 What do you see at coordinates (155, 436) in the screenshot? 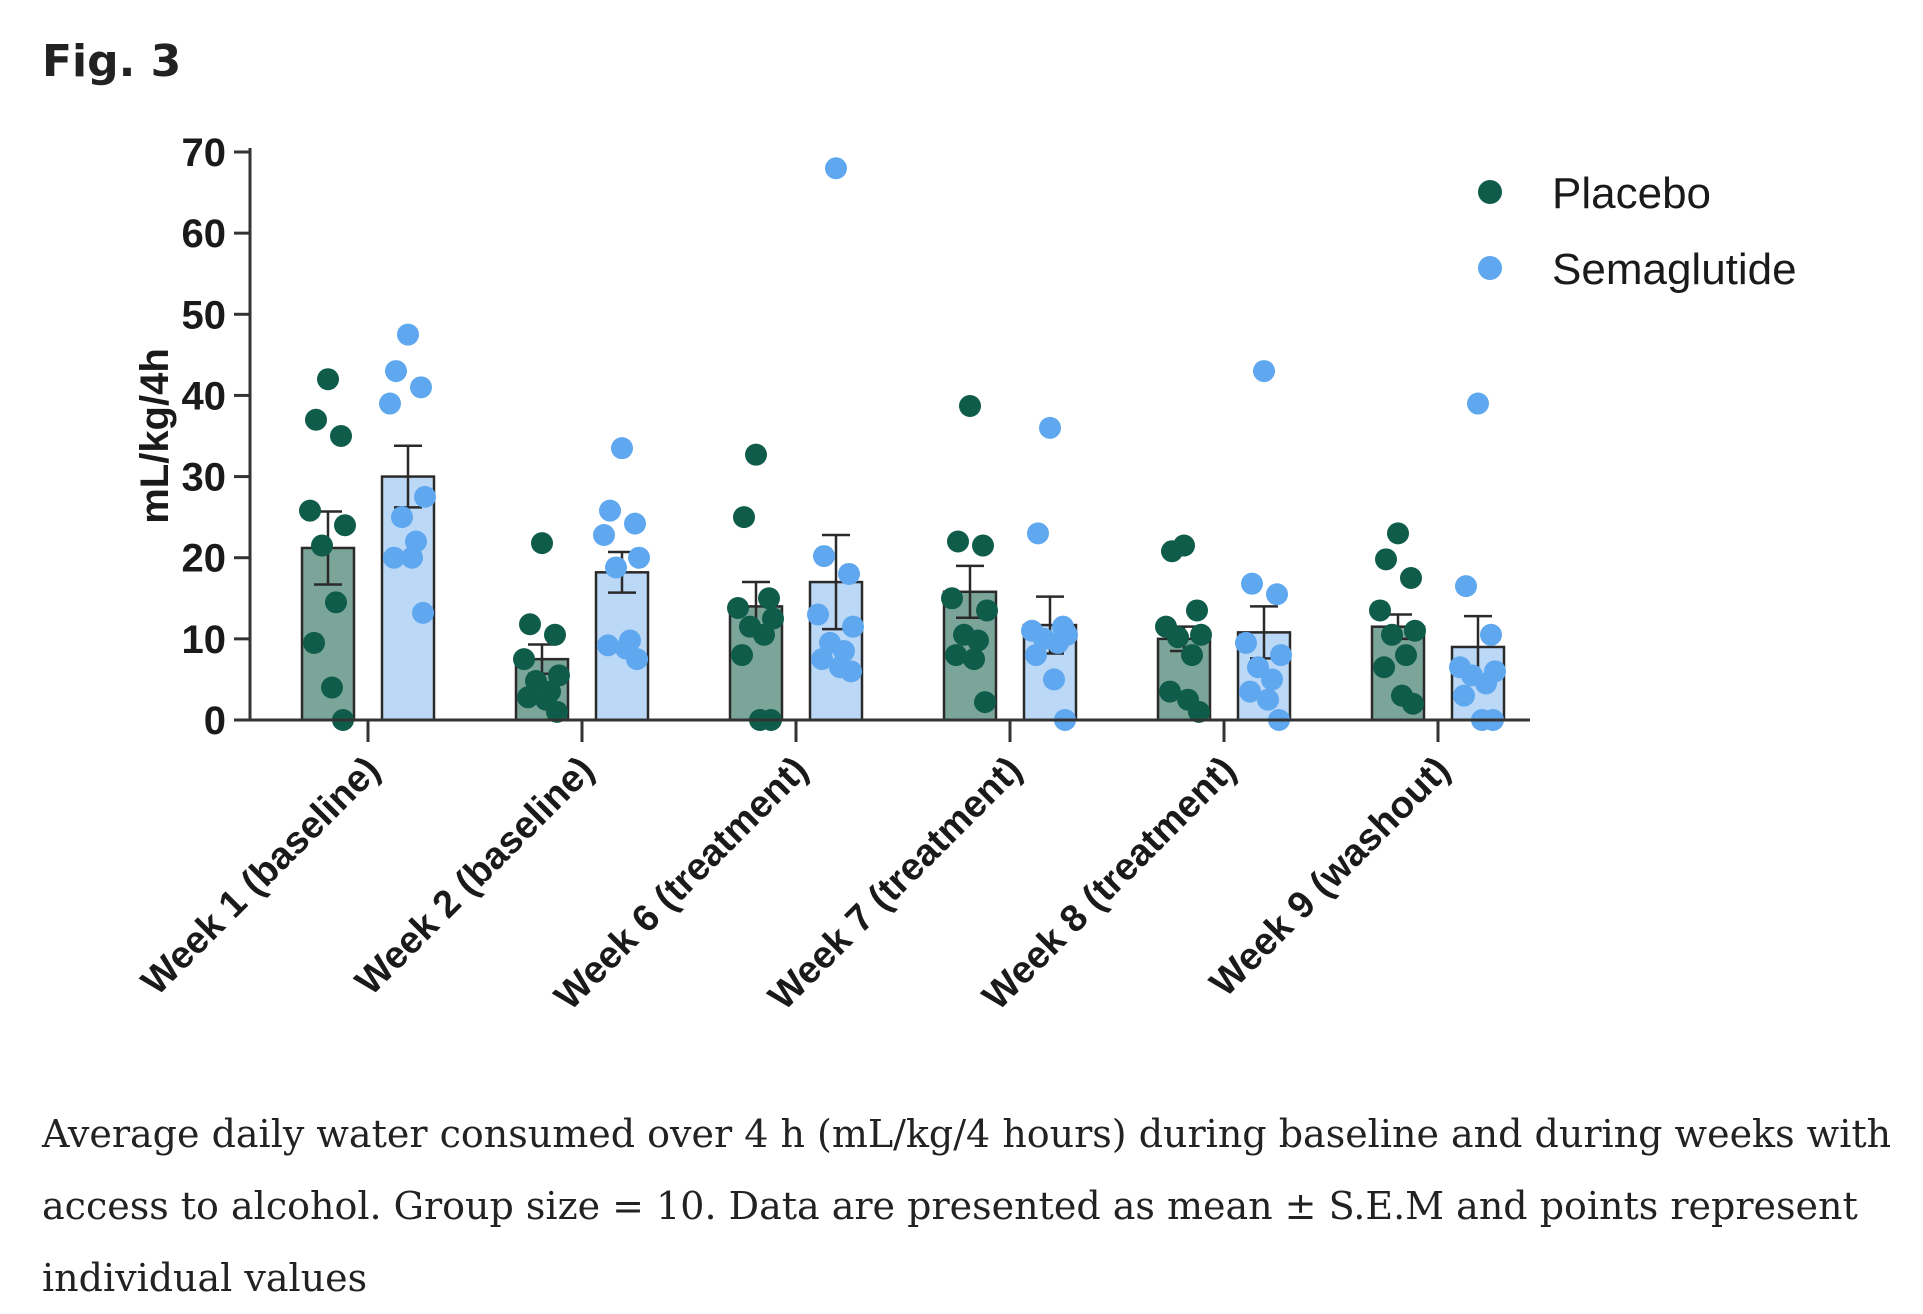
I see `y-axis-label: mL/kg/4h` at bounding box center [155, 436].